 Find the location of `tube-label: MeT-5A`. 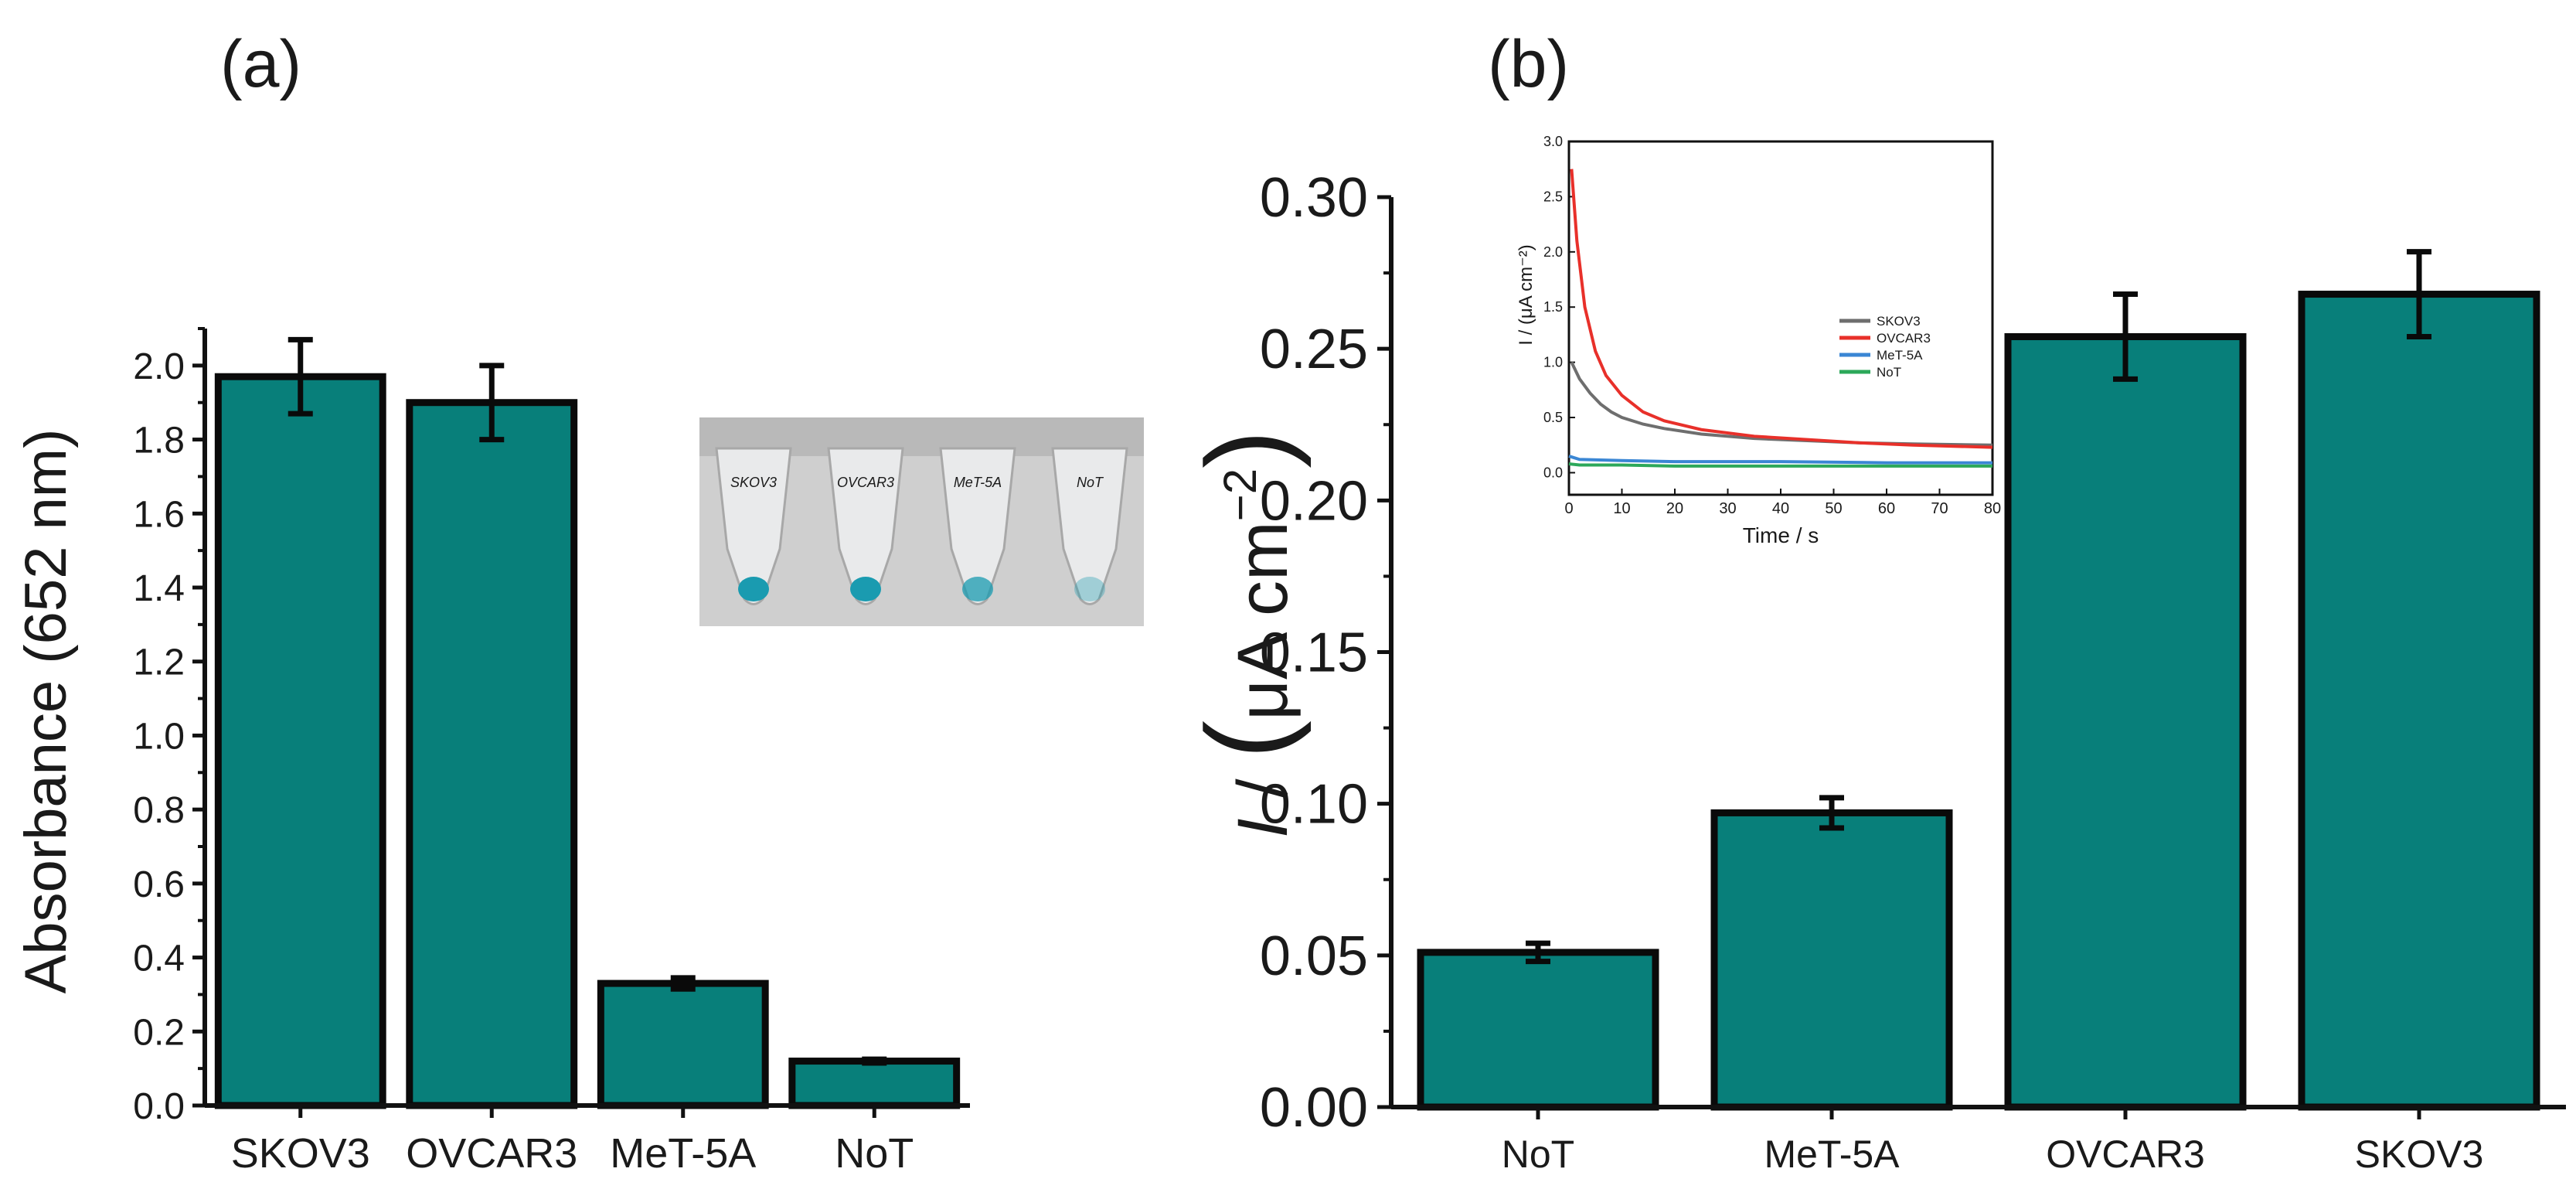

tube-label: MeT-5A is located at coordinates (978, 483).